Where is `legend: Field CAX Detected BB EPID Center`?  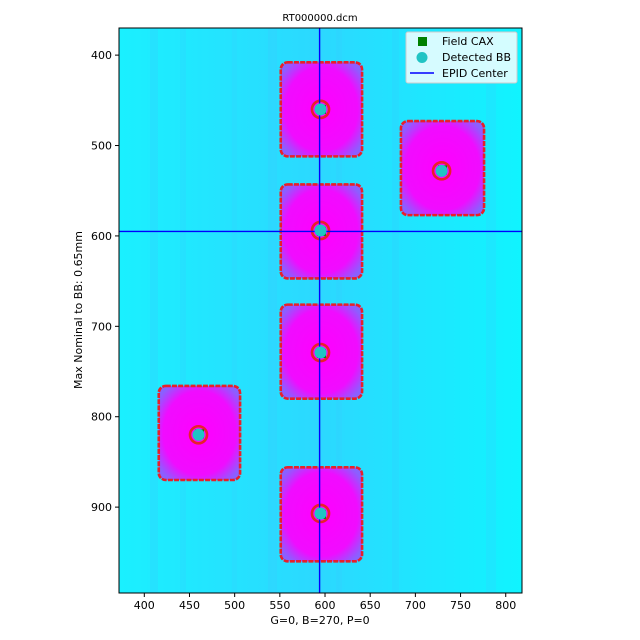
legend: Field CAX Detected BB EPID Center is located at coordinates (461, 57).